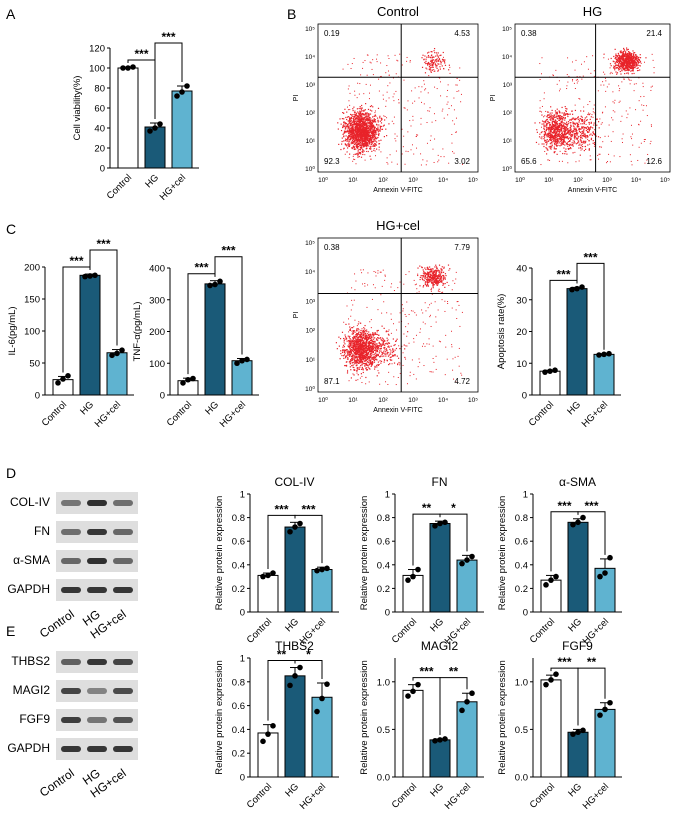 This screenshot has height=834, width=676. I want to click on y-axis-label: Cell viability(%), so click(77, 108).